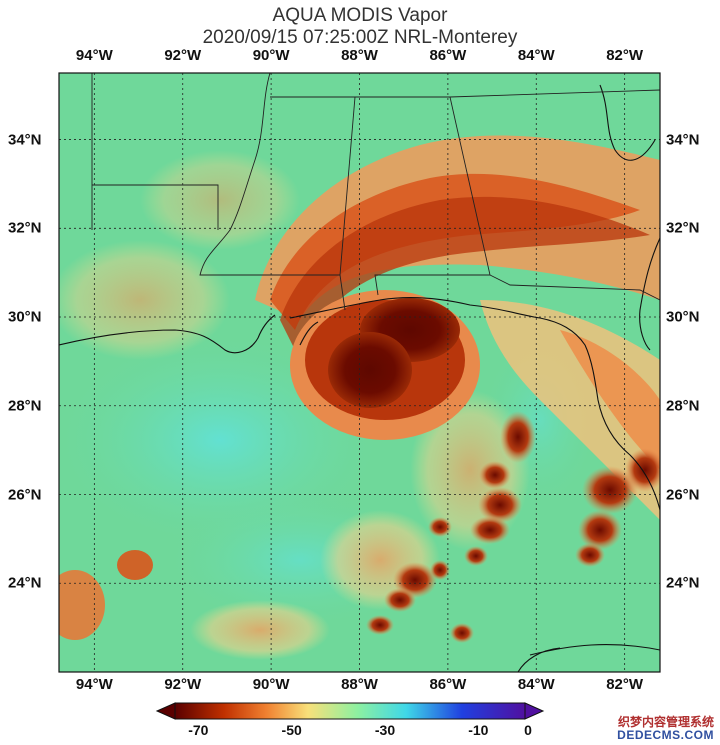  Describe the element at coordinates (683, 317) in the screenshot. I see `lat-label-right: 30°N` at that location.